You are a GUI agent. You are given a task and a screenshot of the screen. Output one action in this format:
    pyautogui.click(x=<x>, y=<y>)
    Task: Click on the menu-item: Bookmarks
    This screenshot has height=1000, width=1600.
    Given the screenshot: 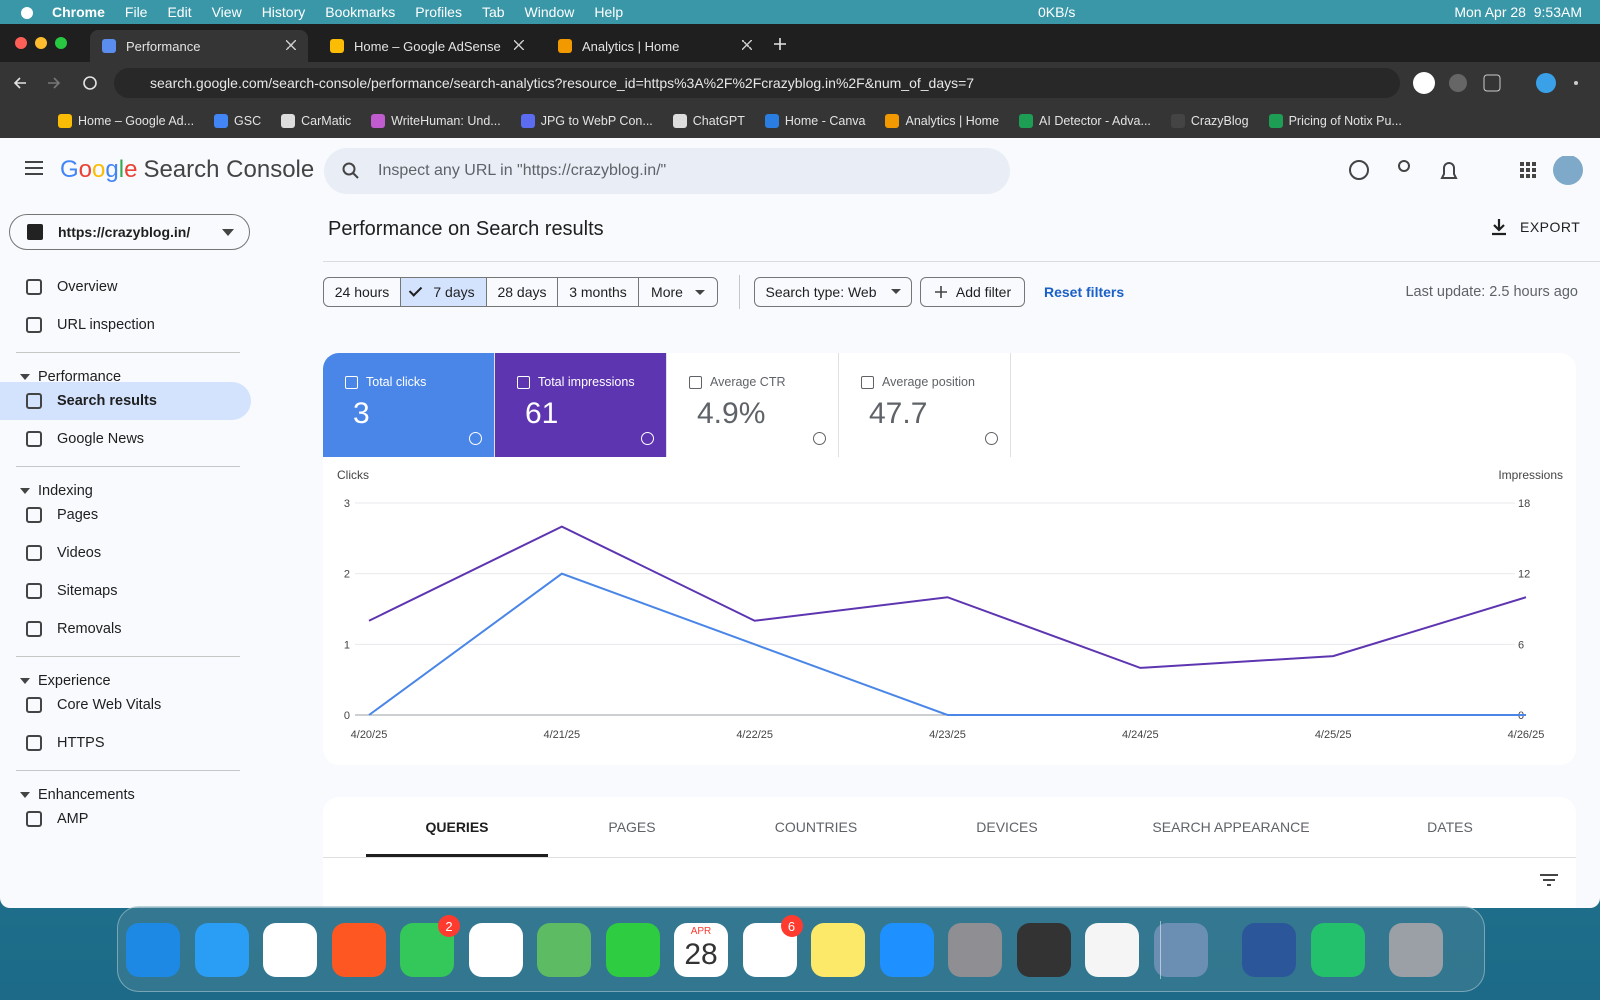 What is the action you would take?
    pyautogui.click(x=360, y=12)
    